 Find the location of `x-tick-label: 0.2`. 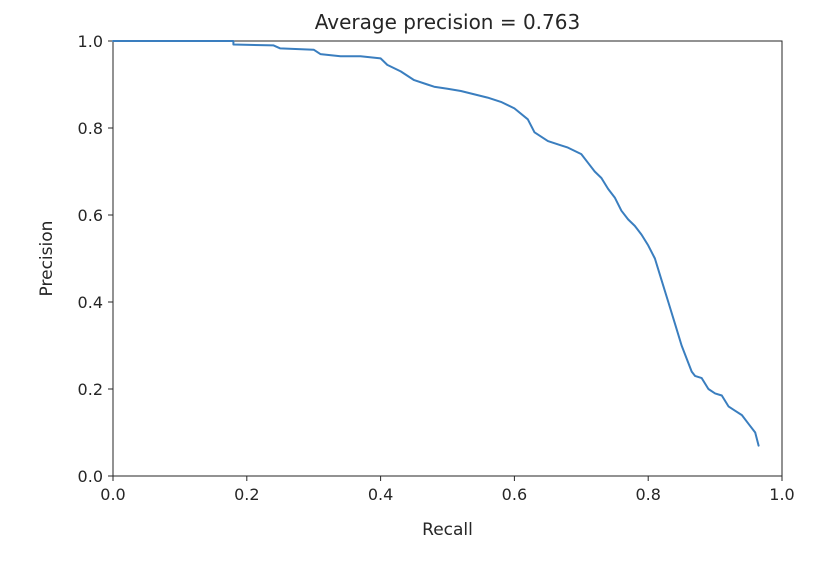

x-tick-label: 0.2 is located at coordinates (246, 494).